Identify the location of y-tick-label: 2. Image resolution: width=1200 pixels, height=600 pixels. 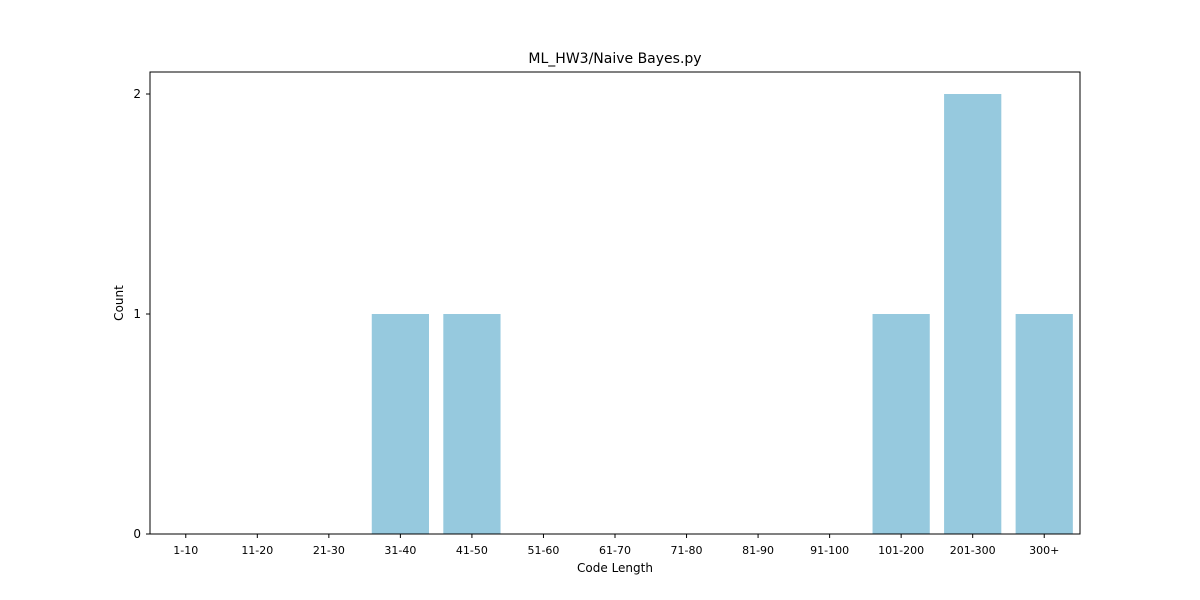
(137, 94).